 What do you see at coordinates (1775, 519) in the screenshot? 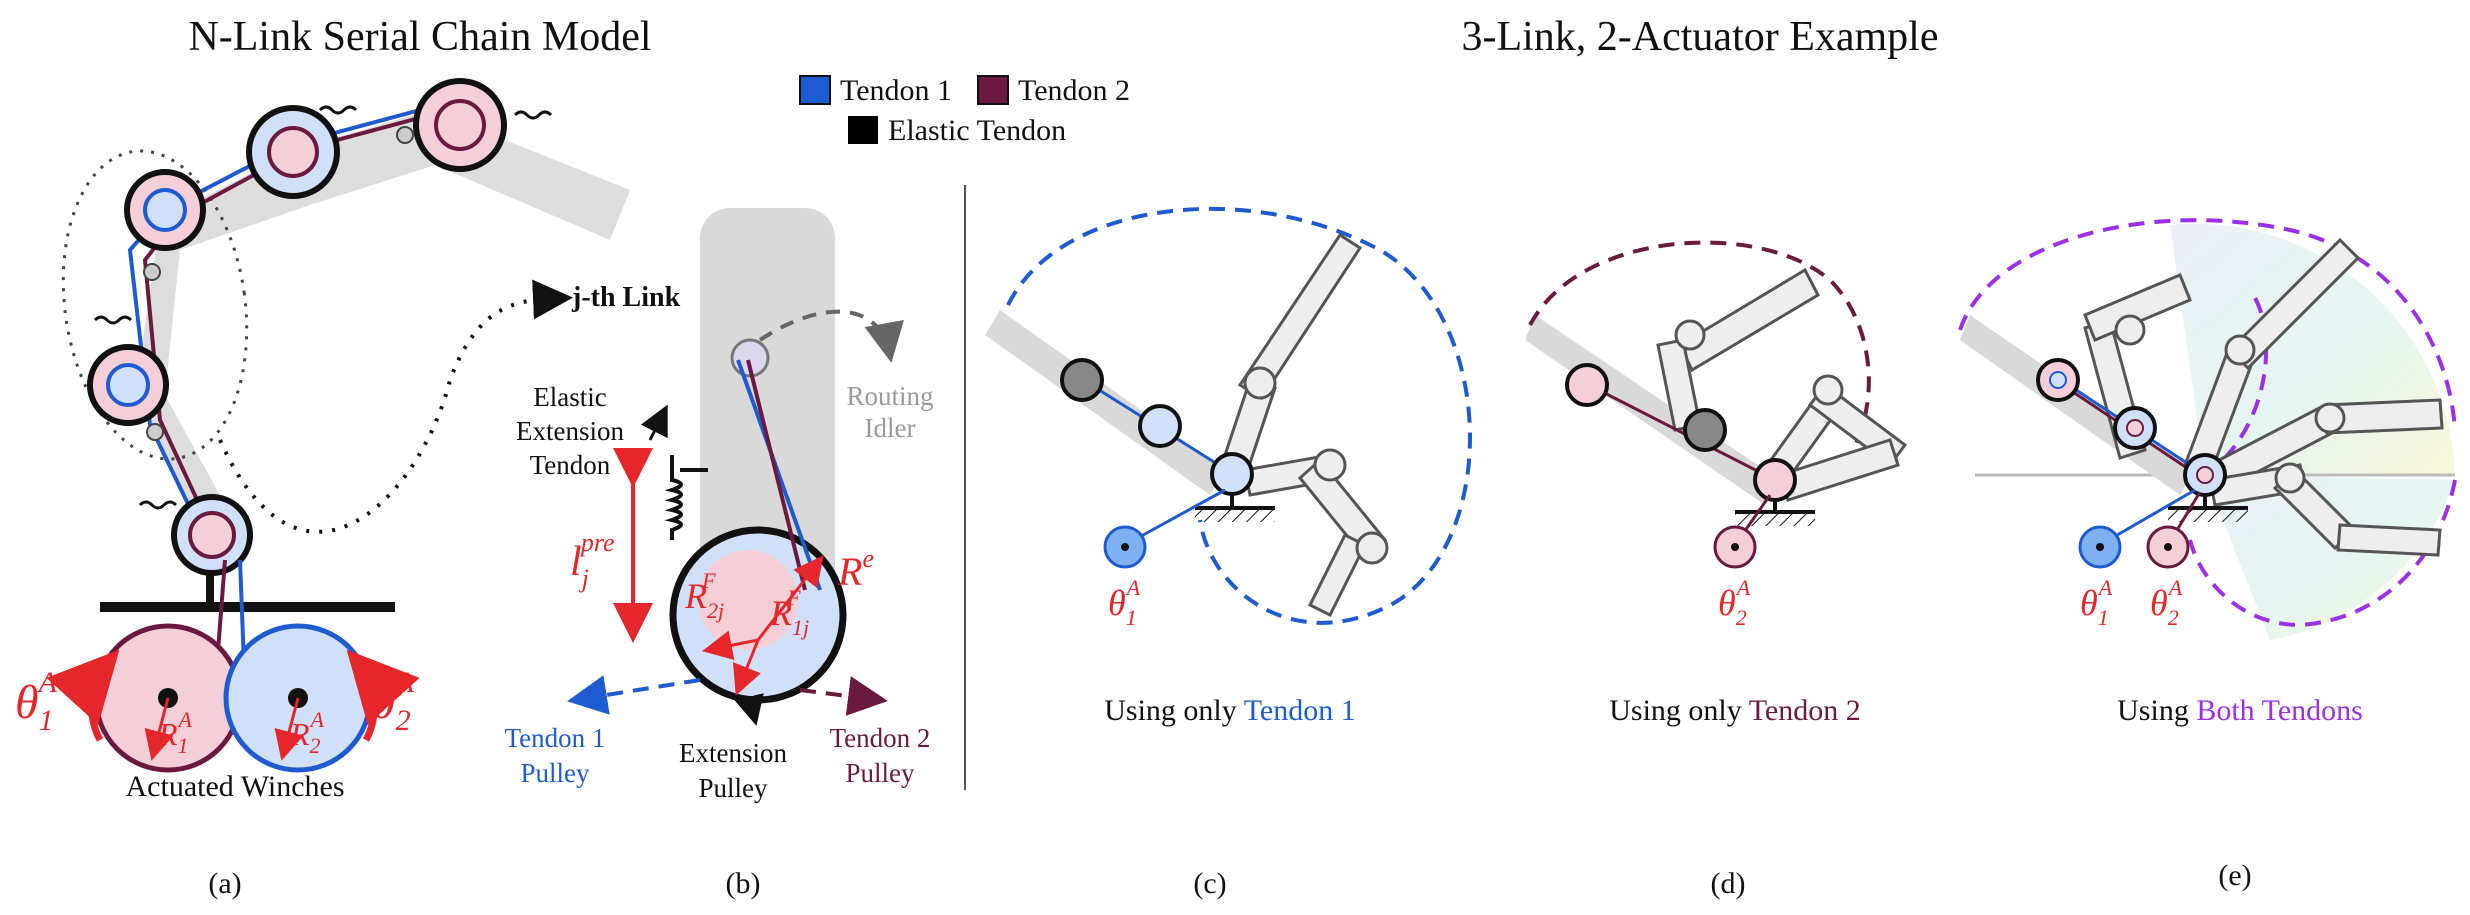
I see `ground-d` at bounding box center [1775, 519].